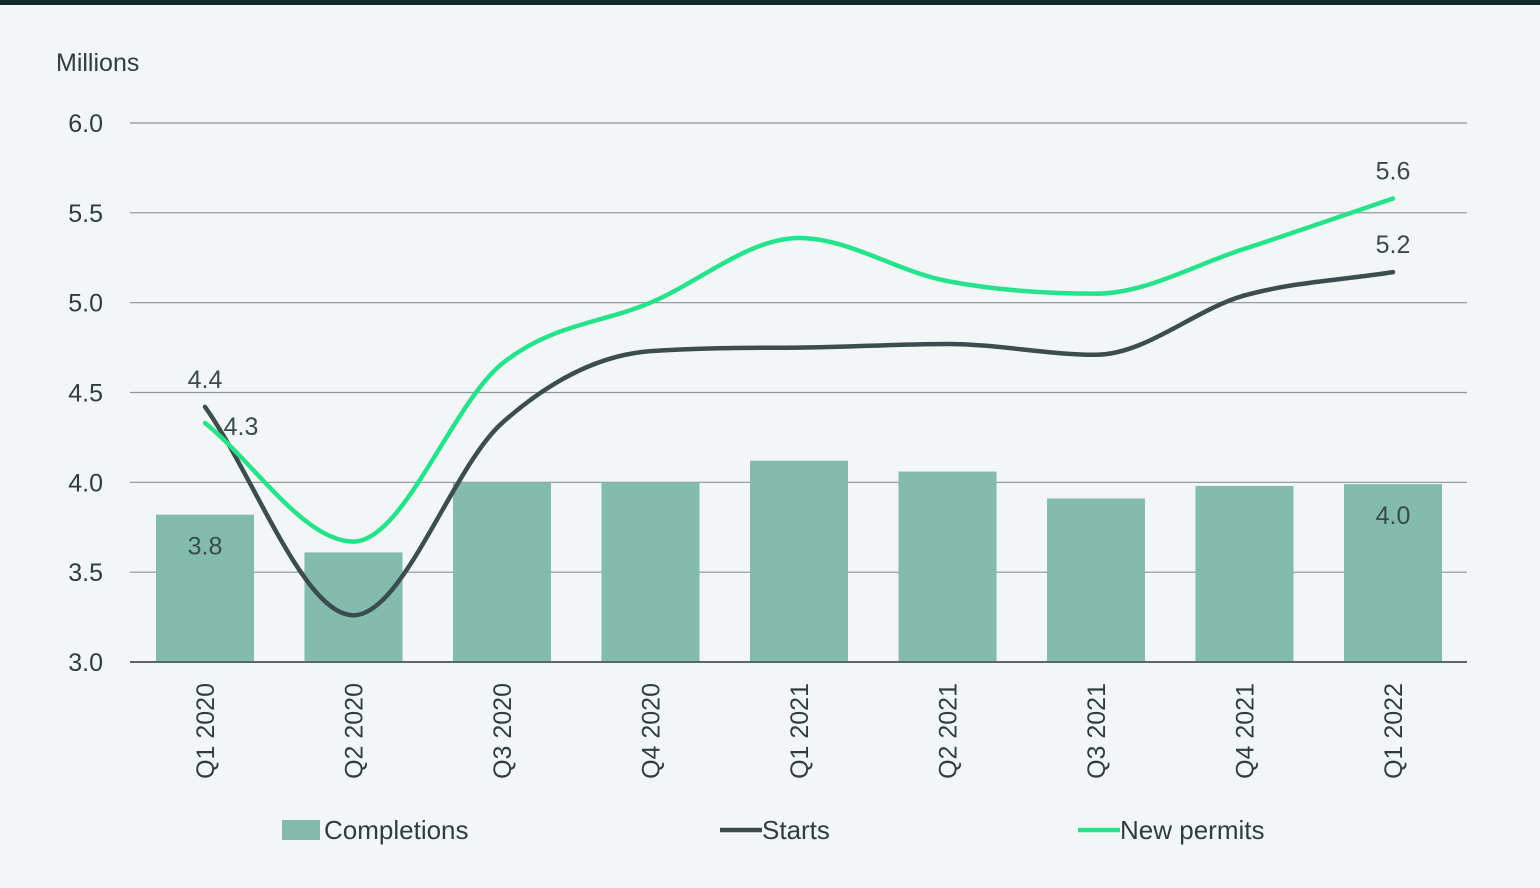 The height and width of the screenshot is (888, 1540). What do you see at coordinates (1097, 731) in the screenshot?
I see `x-tick-label-q3-2021: Q3 2021` at bounding box center [1097, 731].